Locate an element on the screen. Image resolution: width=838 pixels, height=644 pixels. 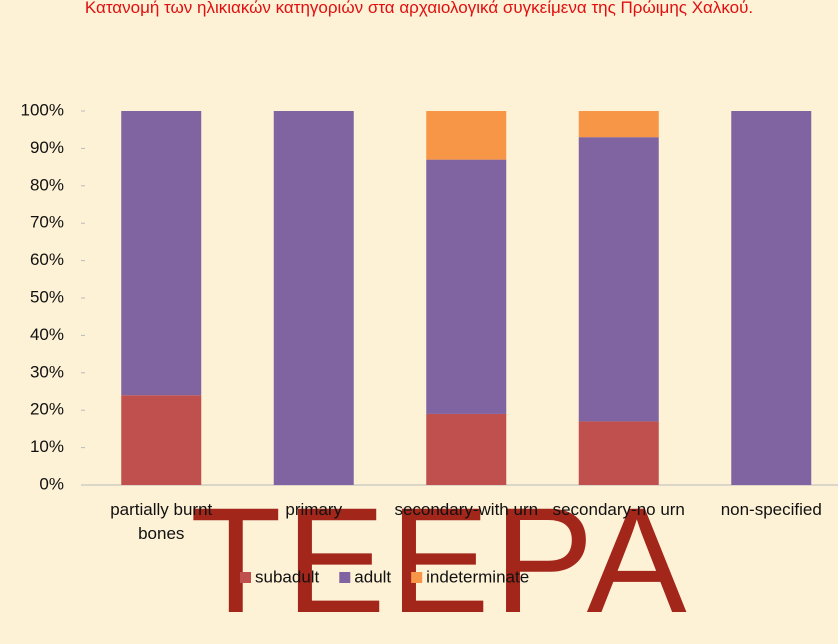
y-tick-label: 30% is located at coordinates (47, 371).